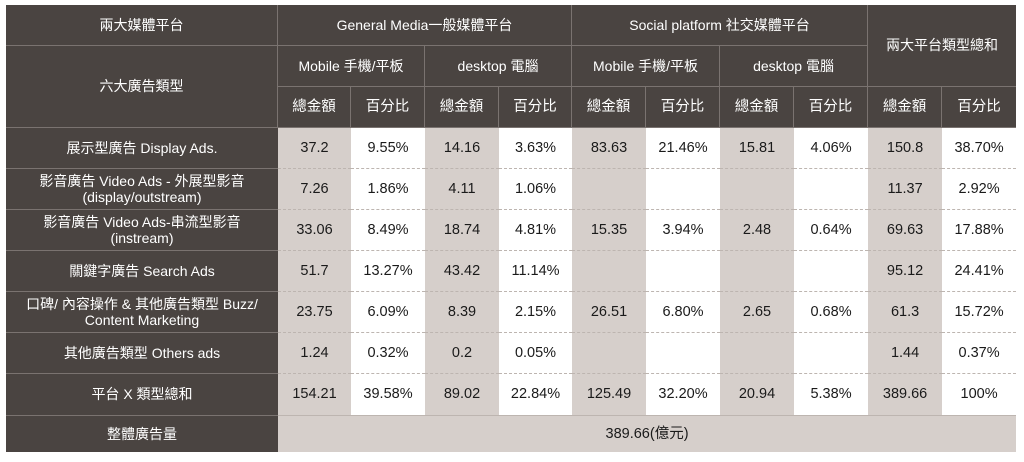  I want to click on table-cell: 4.11, so click(462, 189).